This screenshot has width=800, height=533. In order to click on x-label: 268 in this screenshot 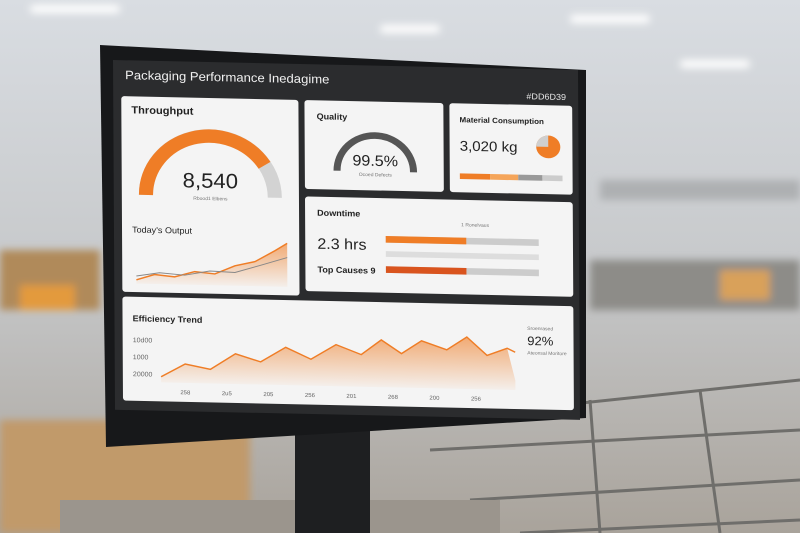, I will do `click(393, 398)`.